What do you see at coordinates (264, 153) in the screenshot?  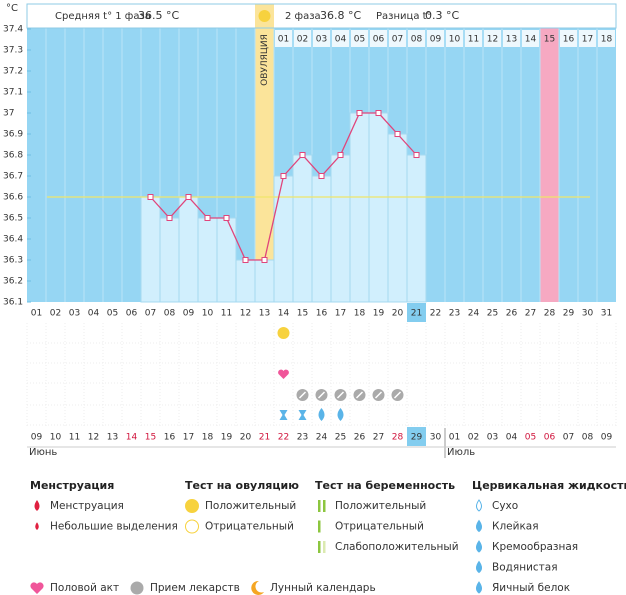 I see `ovulation-column` at bounding box center [264, 153].